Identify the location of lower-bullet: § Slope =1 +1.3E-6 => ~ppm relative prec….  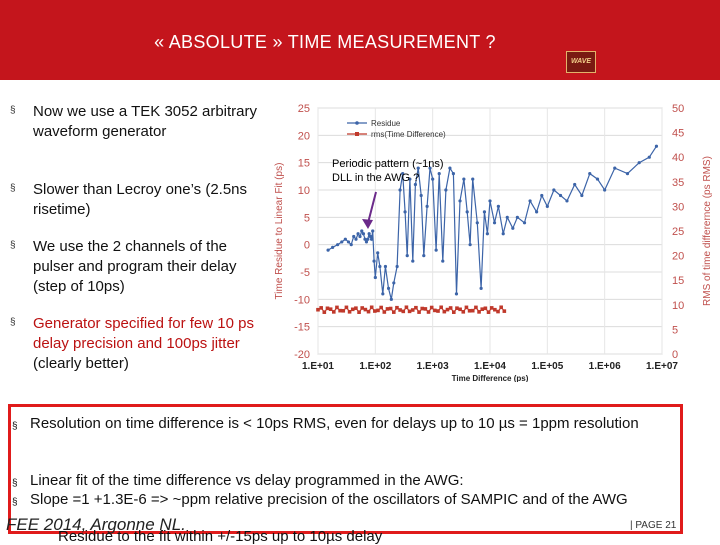
(346, 500).